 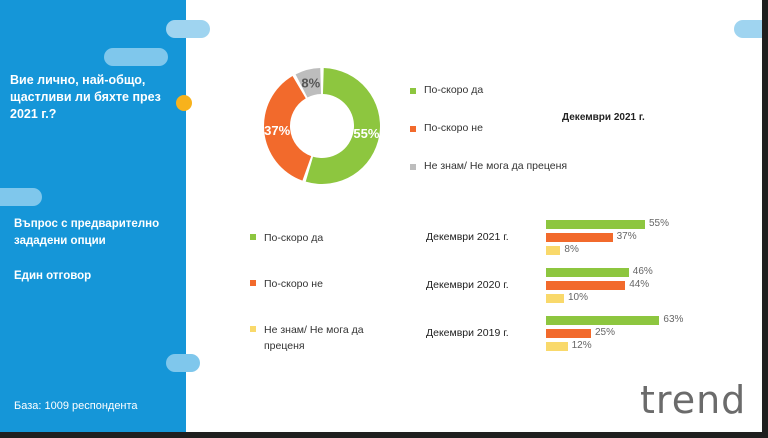 I want to click on base-text: База: 1009 респондента, so click(x=76, y=406).